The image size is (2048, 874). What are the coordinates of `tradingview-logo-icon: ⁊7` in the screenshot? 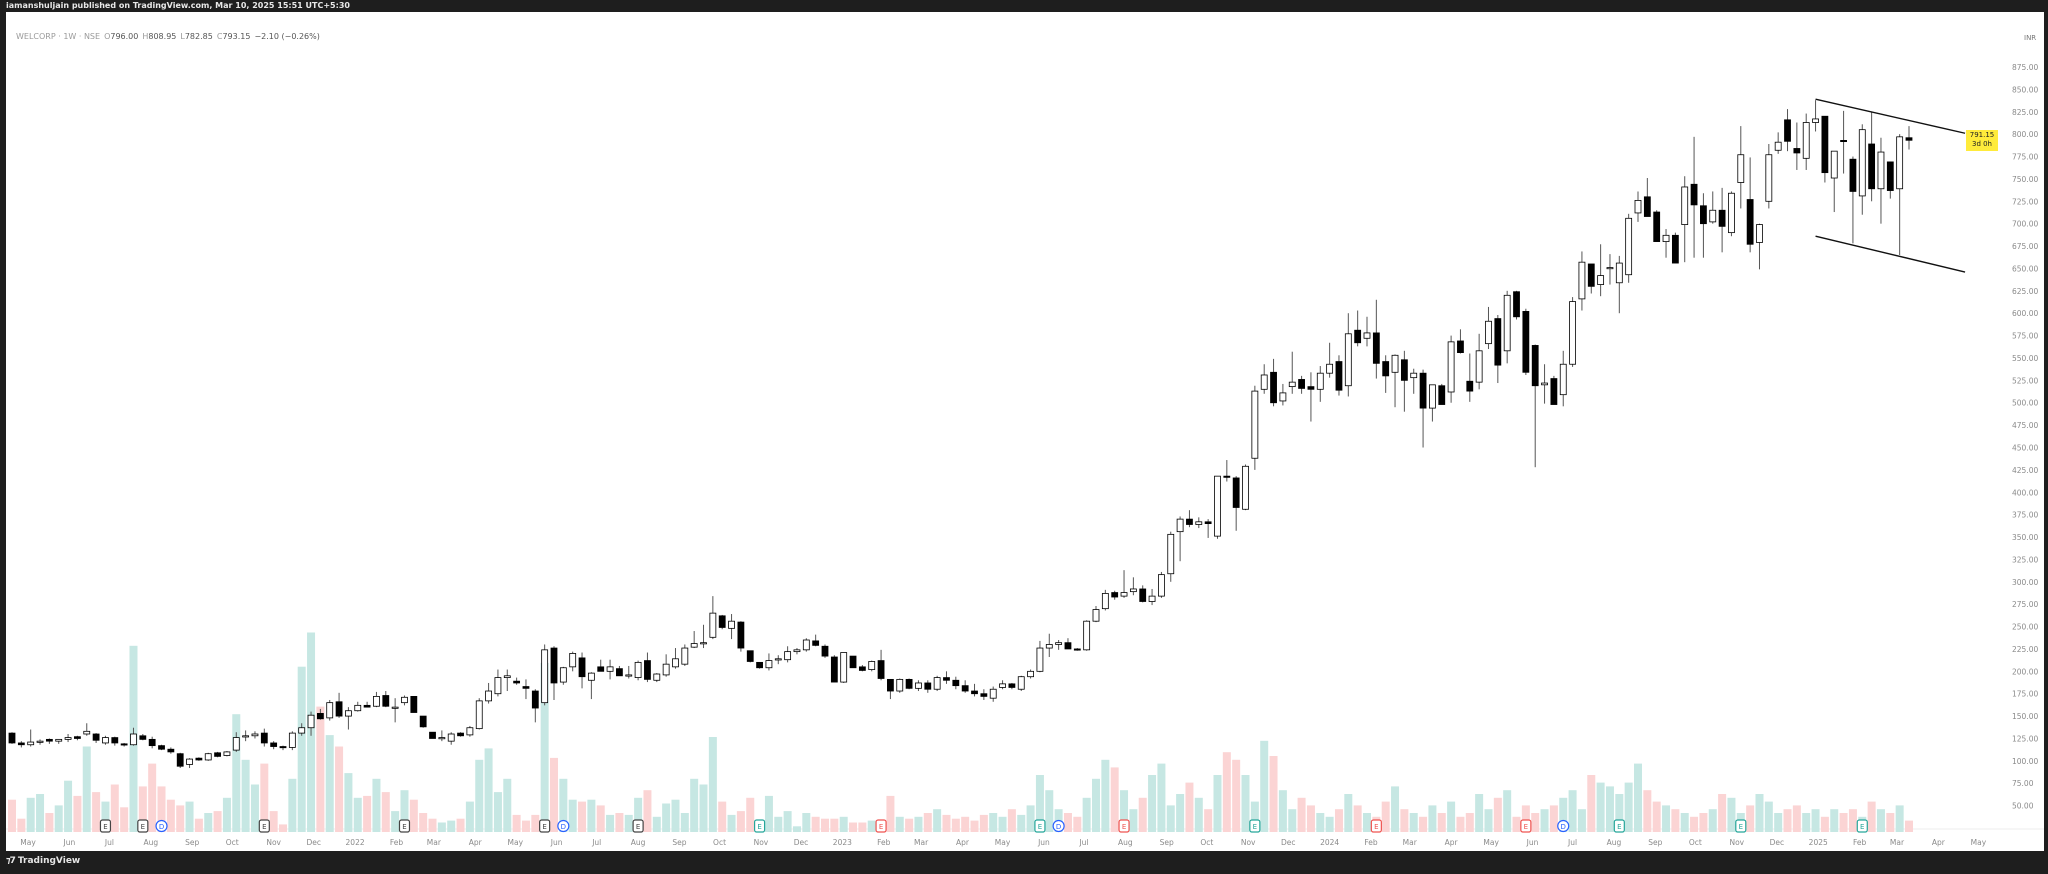 It's located at (11, 861).